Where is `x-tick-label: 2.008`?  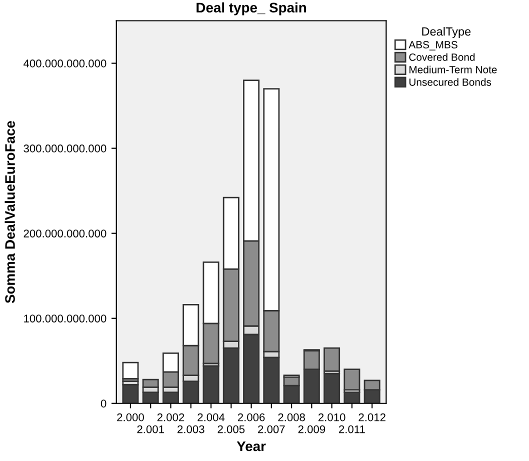 x-tick-label: 2.008 is located at coordinates (291, 417).